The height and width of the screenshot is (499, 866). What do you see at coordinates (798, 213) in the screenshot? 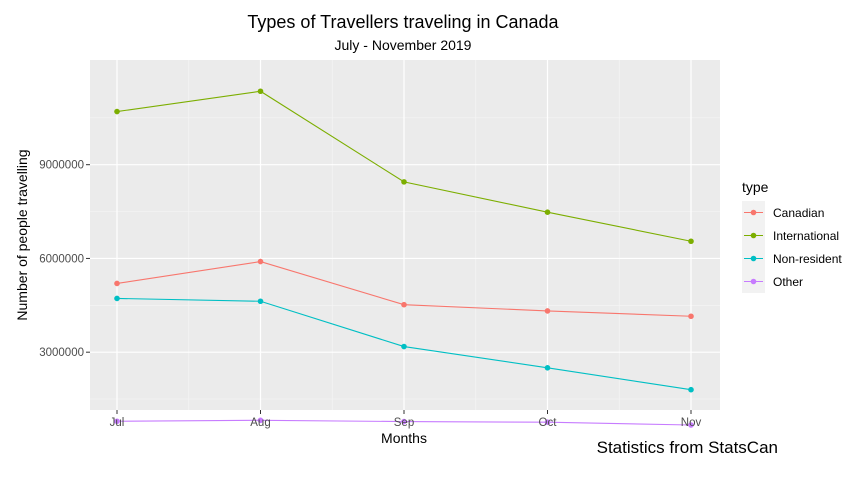
I see `legend-label-canadian: Canadian` at bounding box center [798, 213].